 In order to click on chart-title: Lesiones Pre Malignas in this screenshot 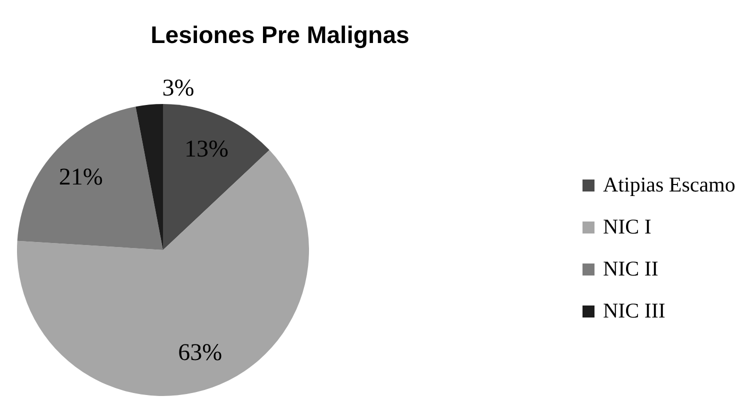, I will do `click(280, 35)`.